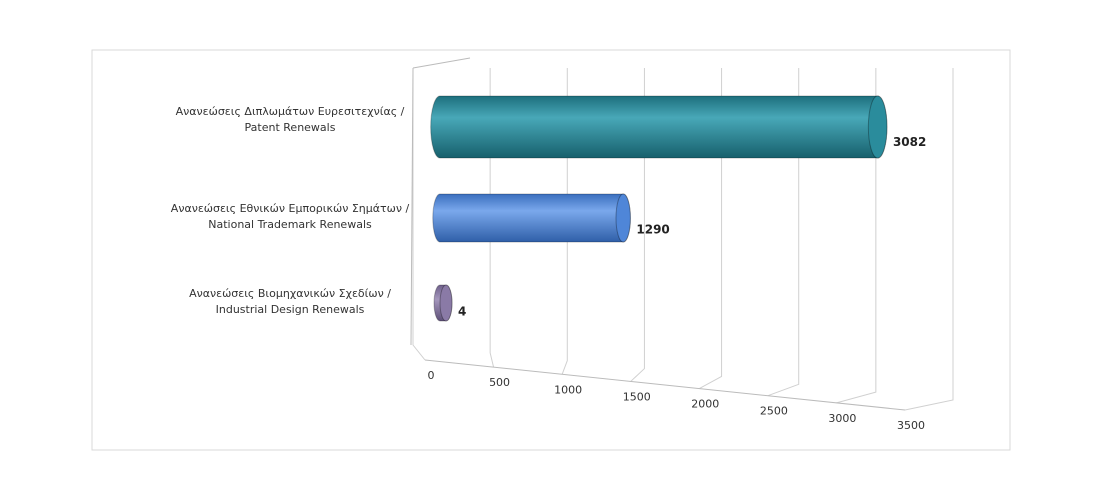 This screenshot has height=496, width=1100. What do you see at coordinates (431, 375) in the screenshot?
I see `x-tick-label: 0` at bounding box center [431, 375].